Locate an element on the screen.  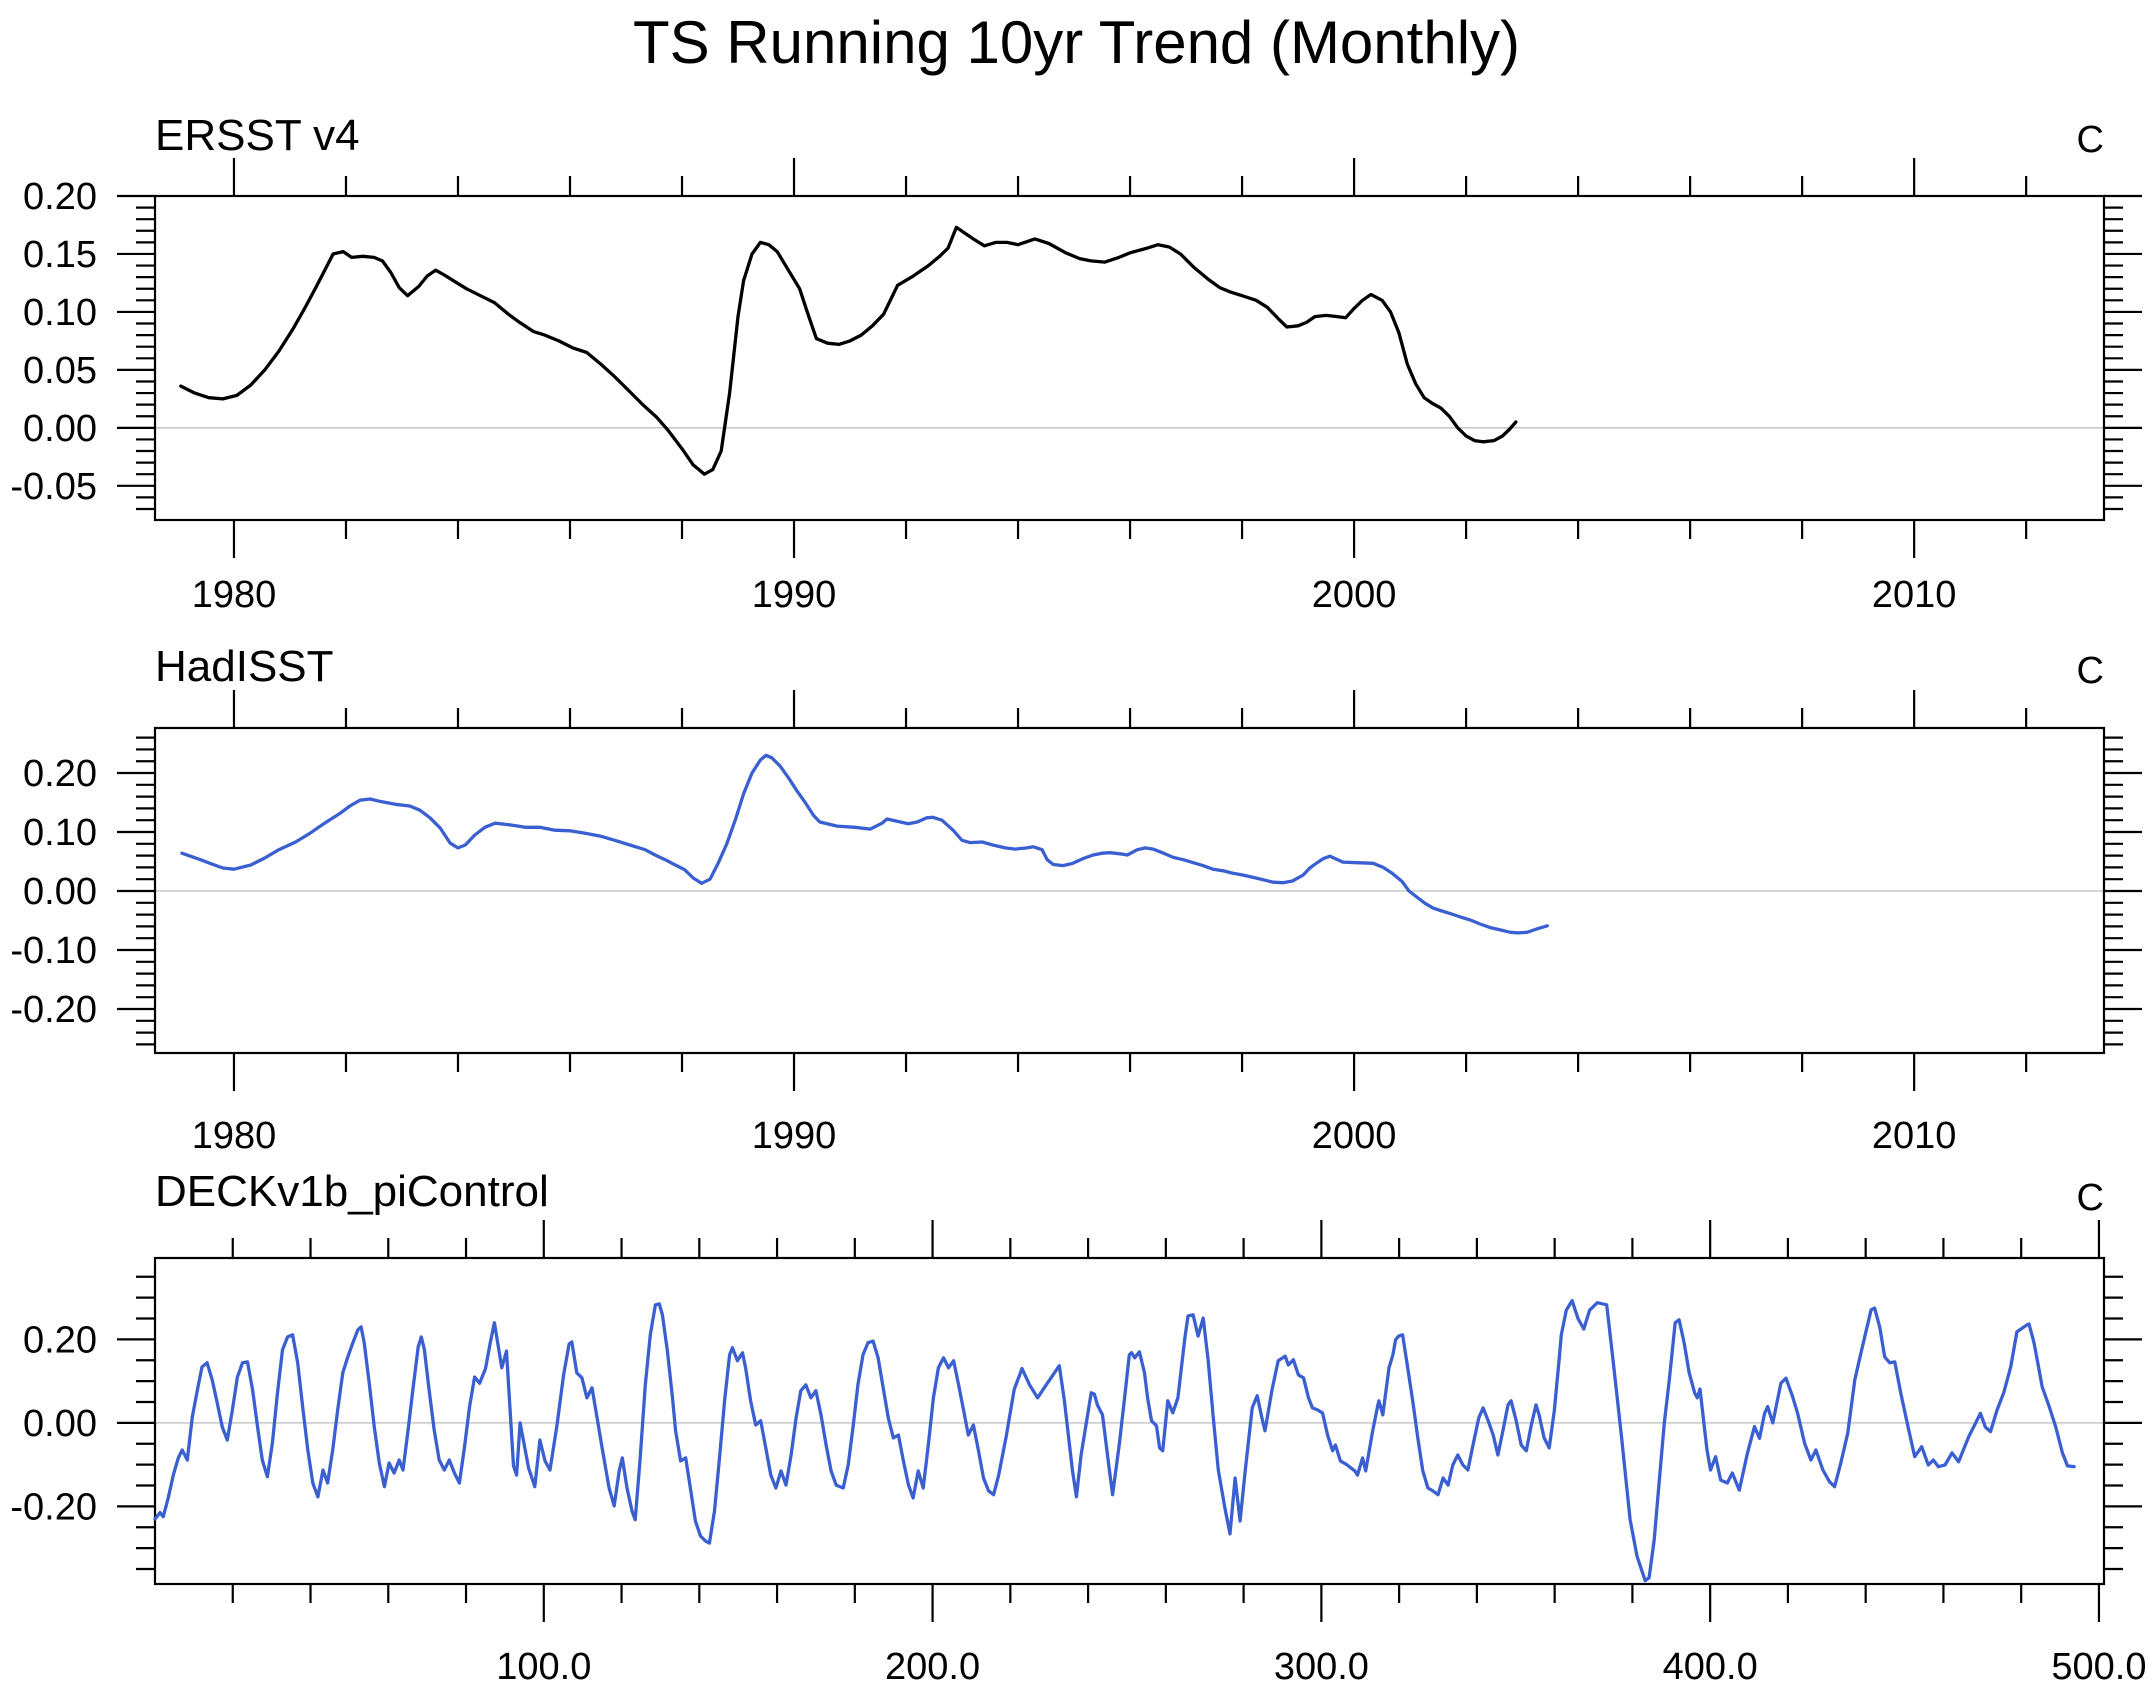
figure-title: TS Running 10yr Trend (Monthly) is located at coordinates (1076, 42).